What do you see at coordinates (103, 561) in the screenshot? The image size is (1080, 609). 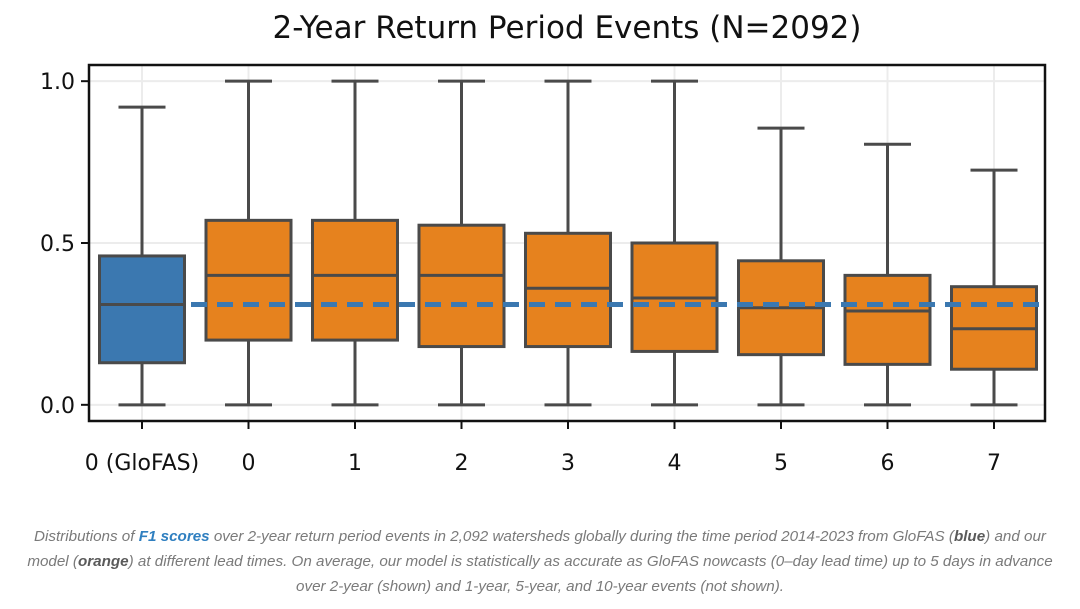 I see `caption-orange-label: orange` at bounding box center [103, 561].